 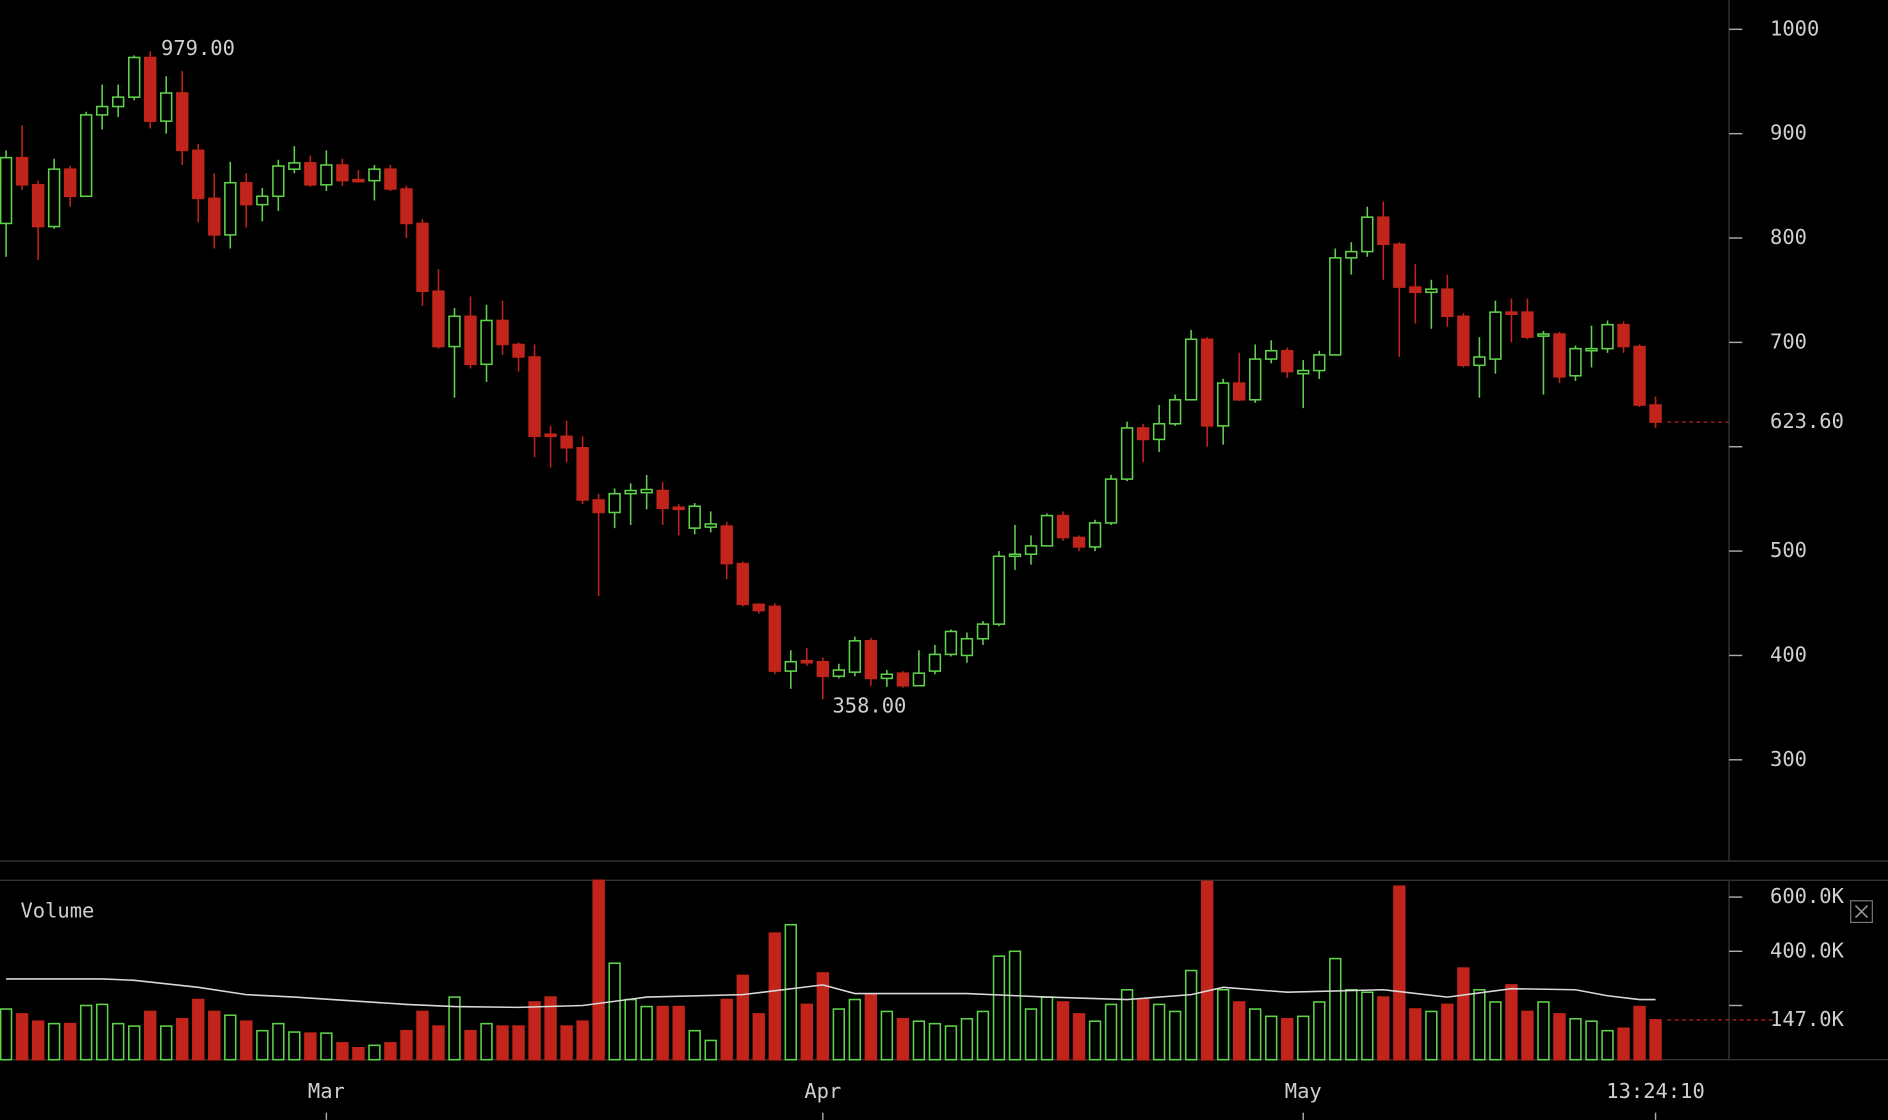 I want to click on close-button, so click(x=1861, y=912).